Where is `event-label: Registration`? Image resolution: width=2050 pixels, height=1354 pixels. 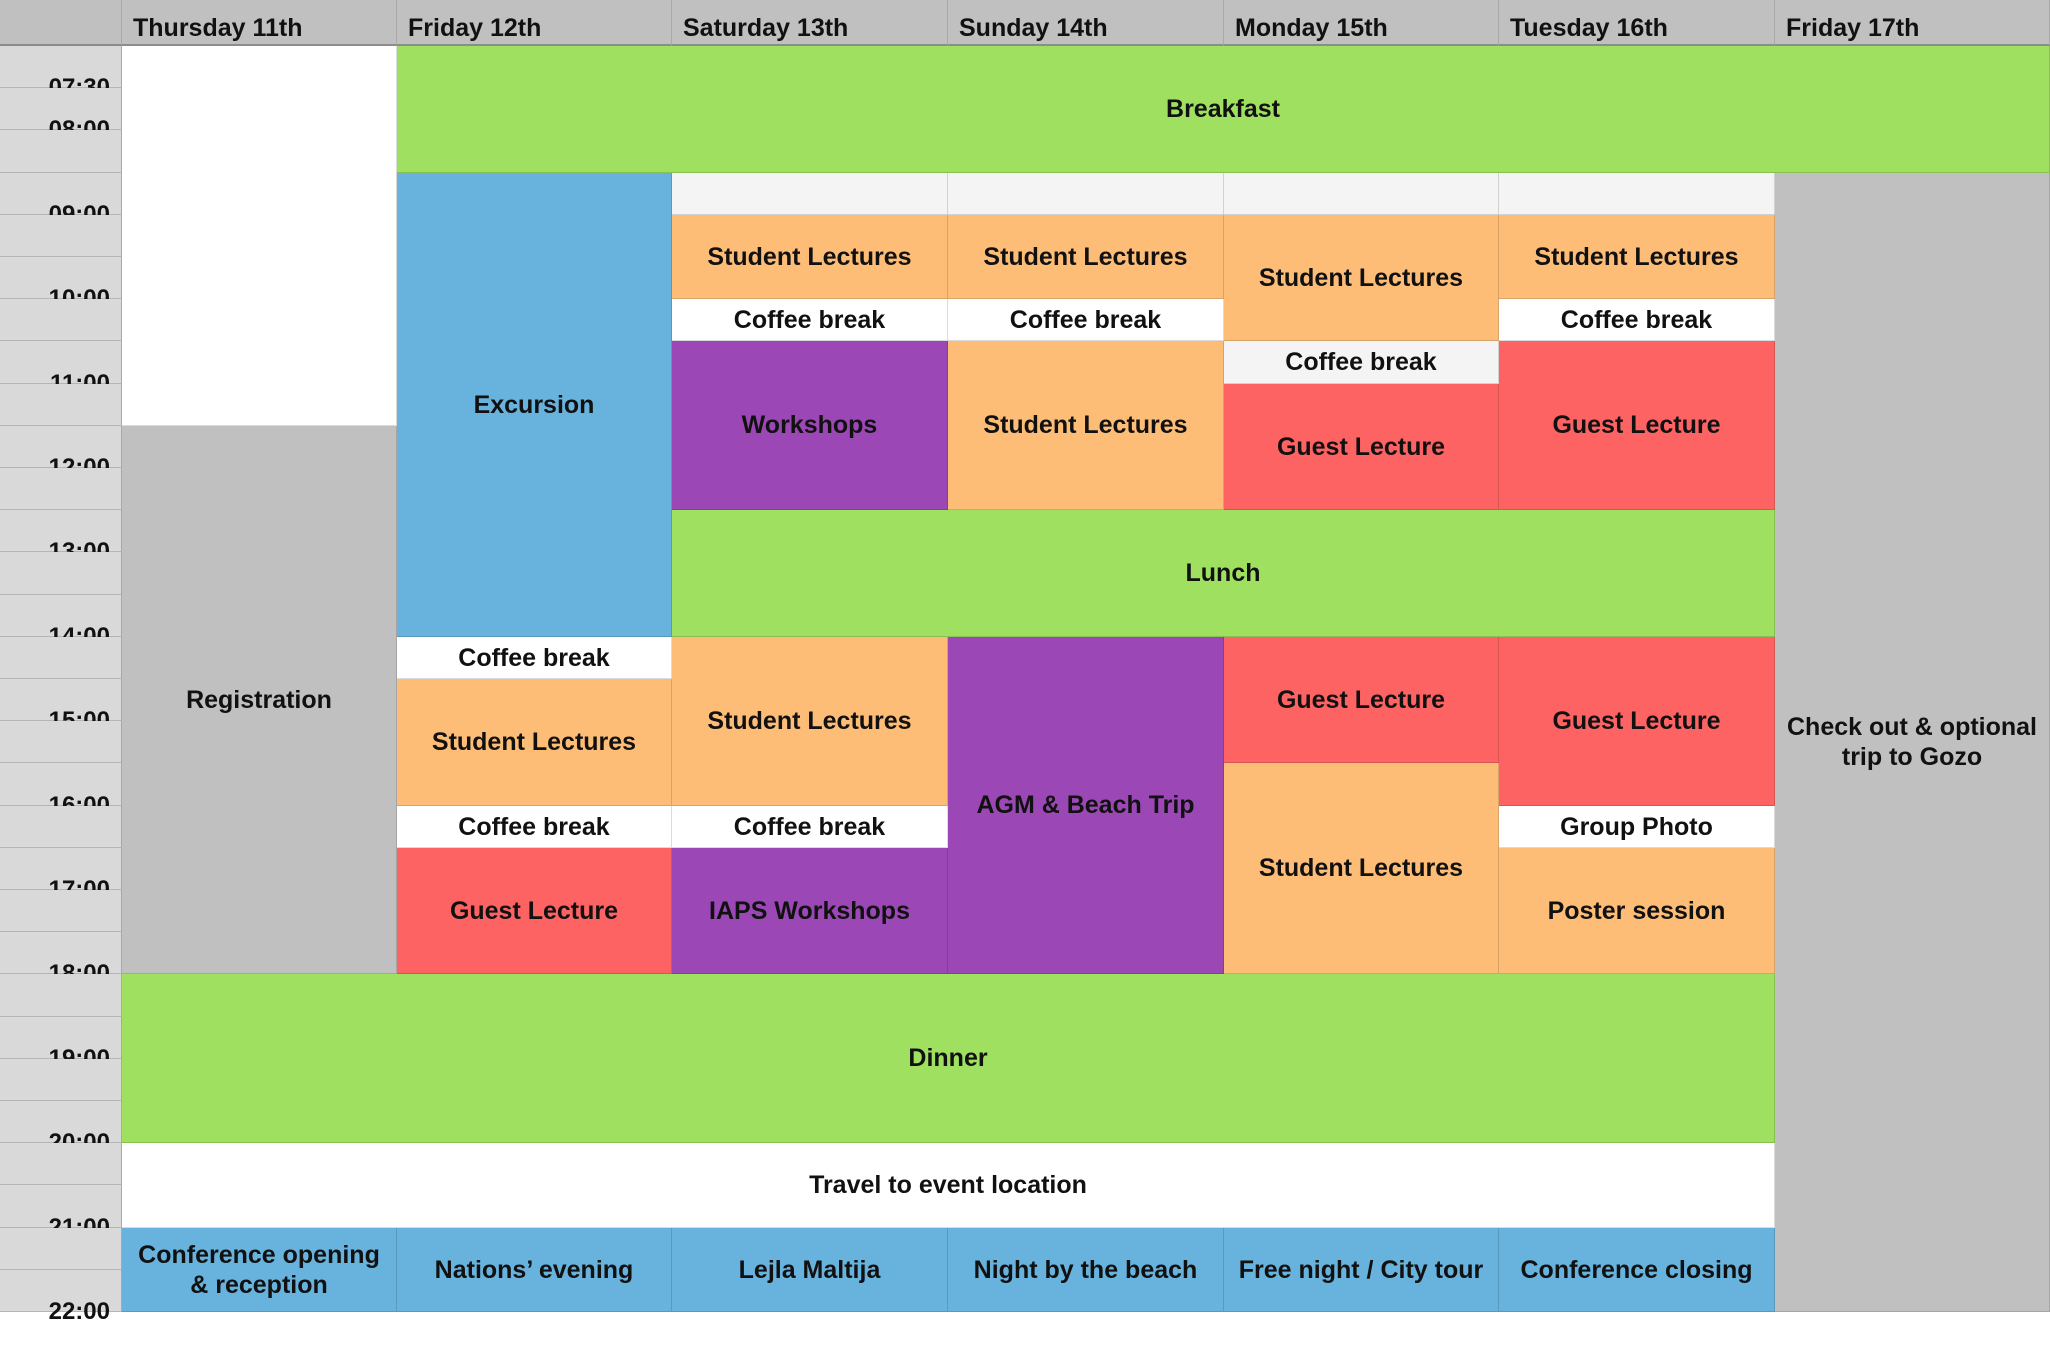 event-label: Registration is located at coordinates (259, 699).